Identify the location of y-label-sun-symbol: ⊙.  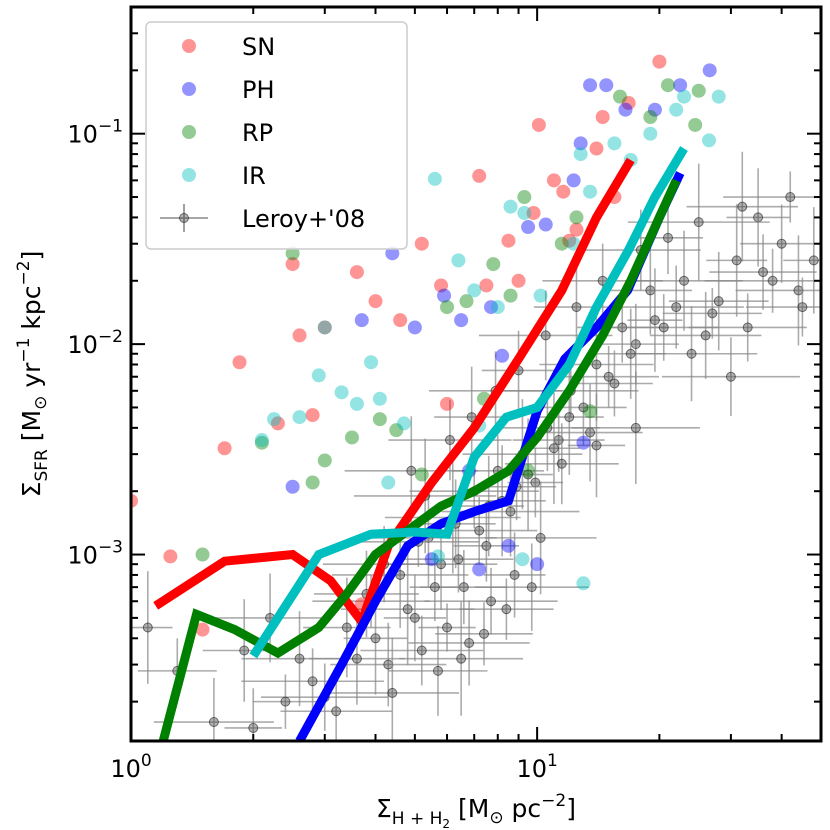
(41, 403).